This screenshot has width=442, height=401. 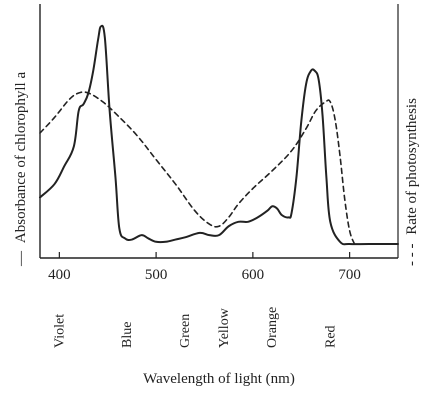 I want to click on svg-text:- - - Rate of photosynth: - - - Rate of photosynthesis, so click(x=412, y=182).